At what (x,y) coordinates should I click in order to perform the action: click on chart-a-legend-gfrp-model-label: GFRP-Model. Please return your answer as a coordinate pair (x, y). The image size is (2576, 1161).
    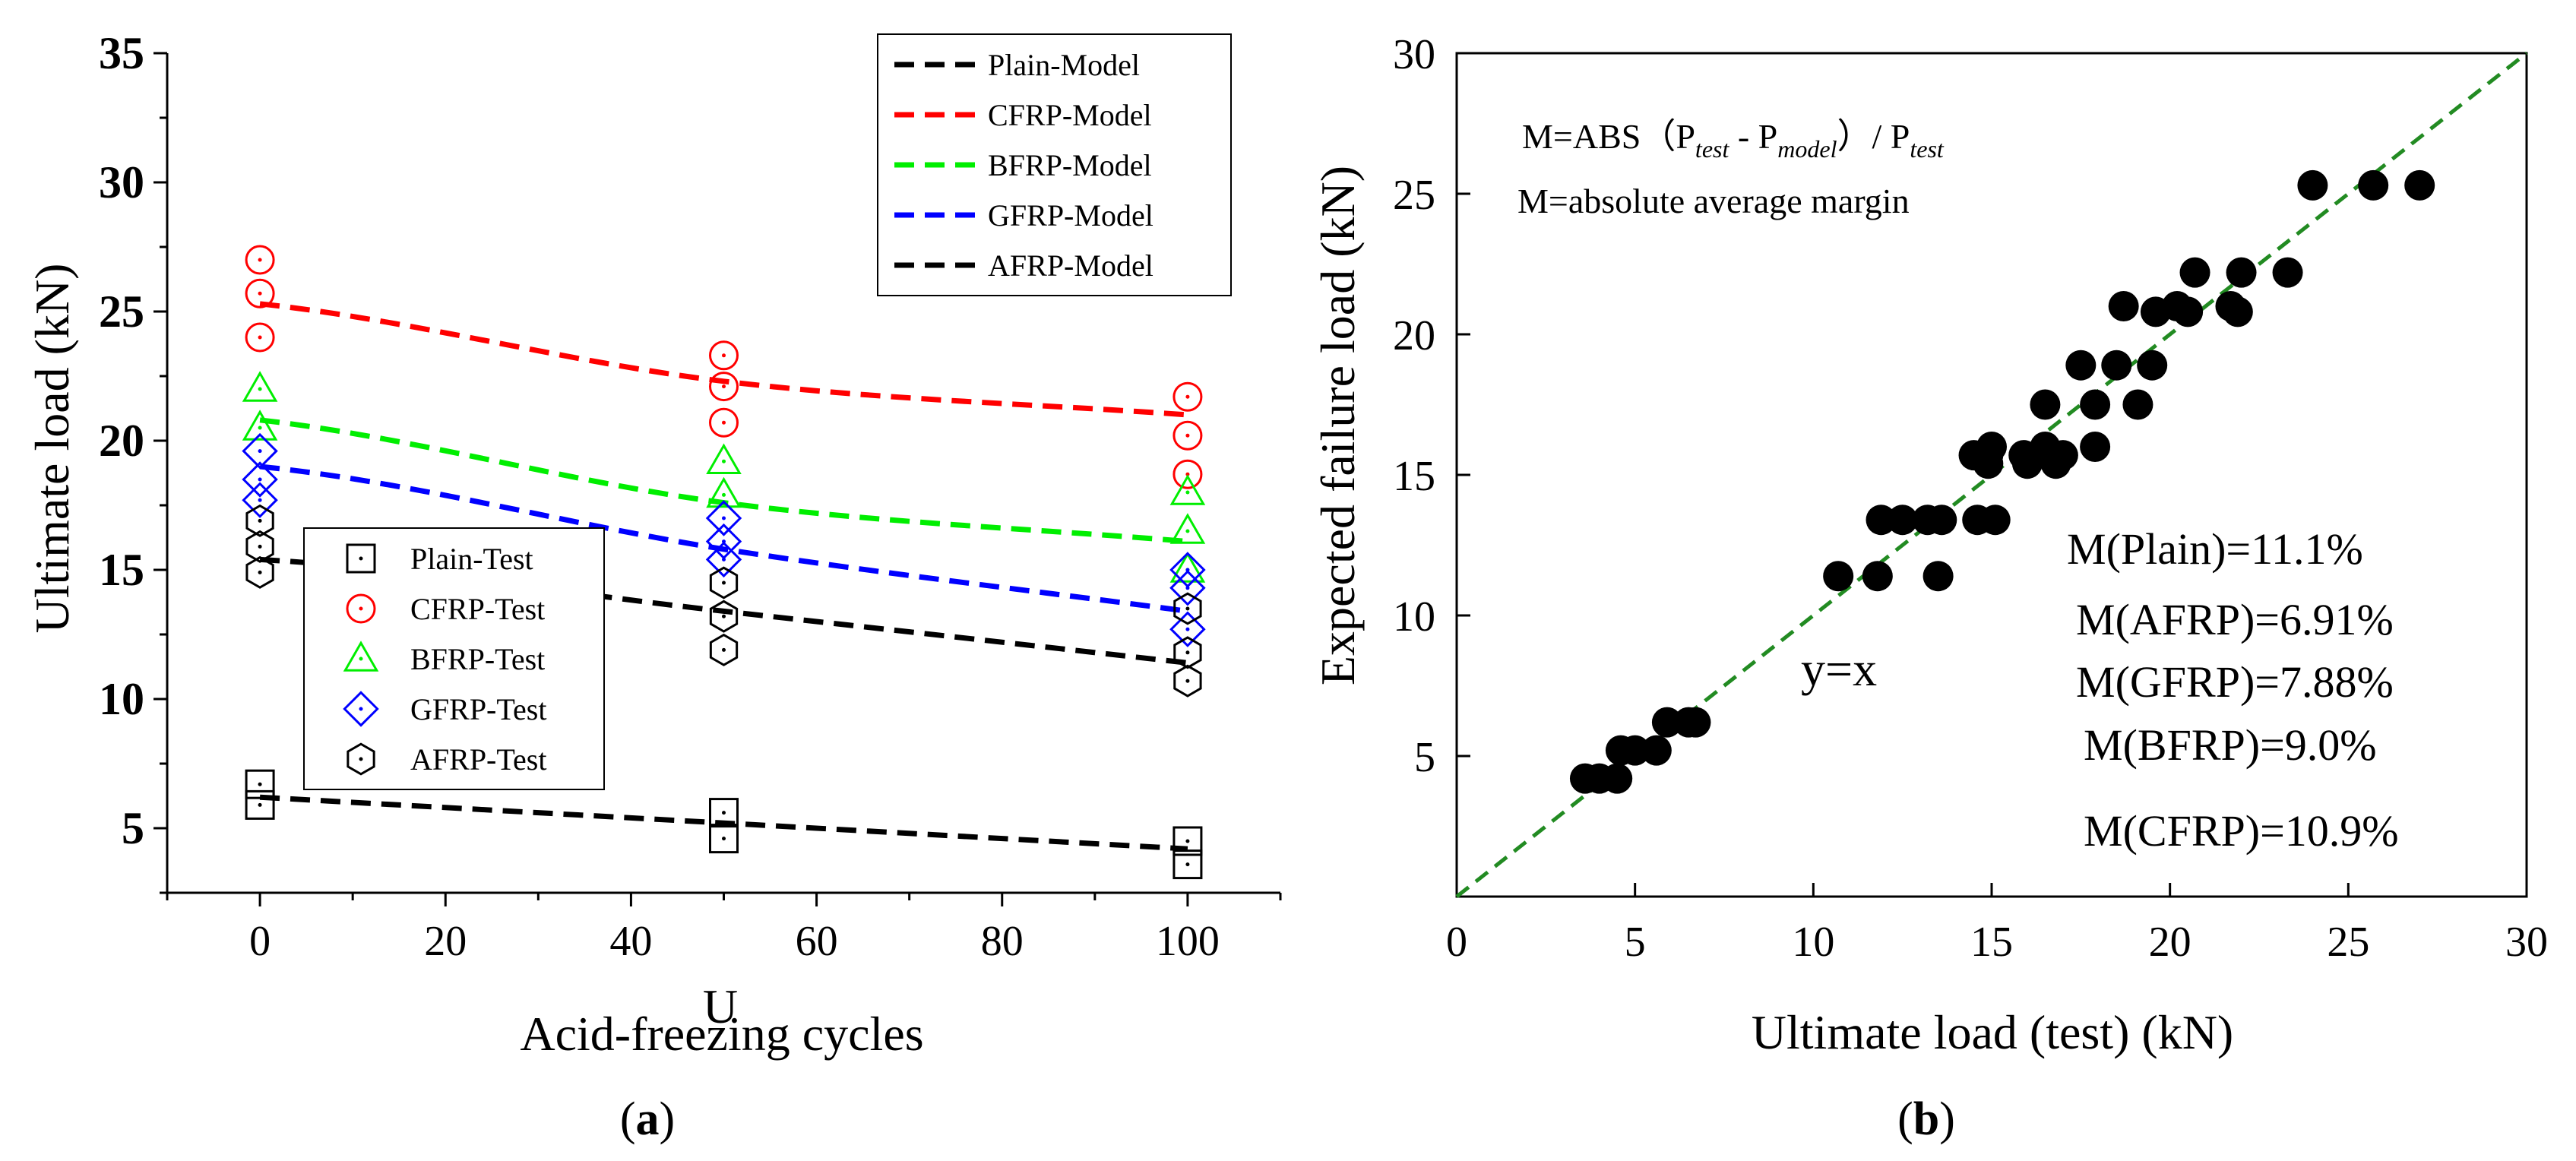
    Looking at the image, I should click on (1071, 215).